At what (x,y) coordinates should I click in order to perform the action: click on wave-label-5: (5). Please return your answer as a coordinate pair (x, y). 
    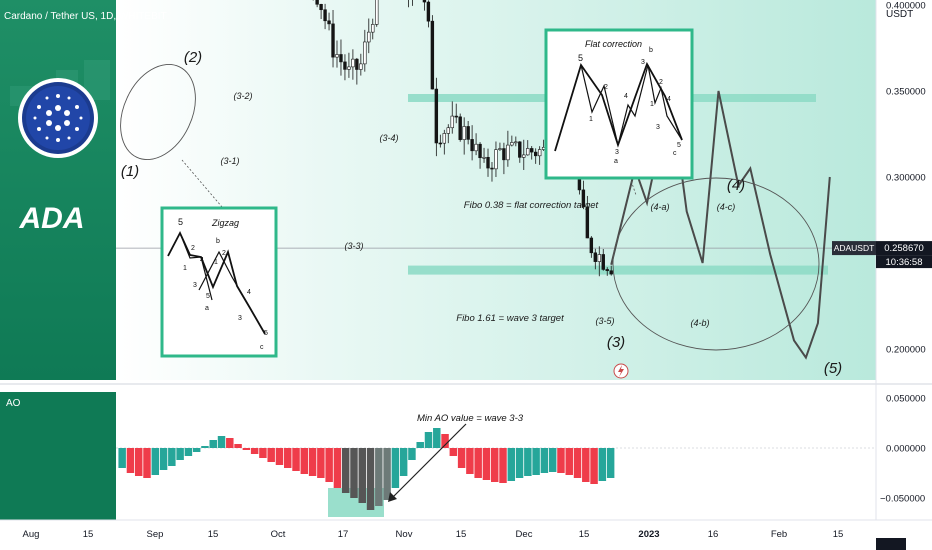
    Looking at the image, I should click on (833, 368).